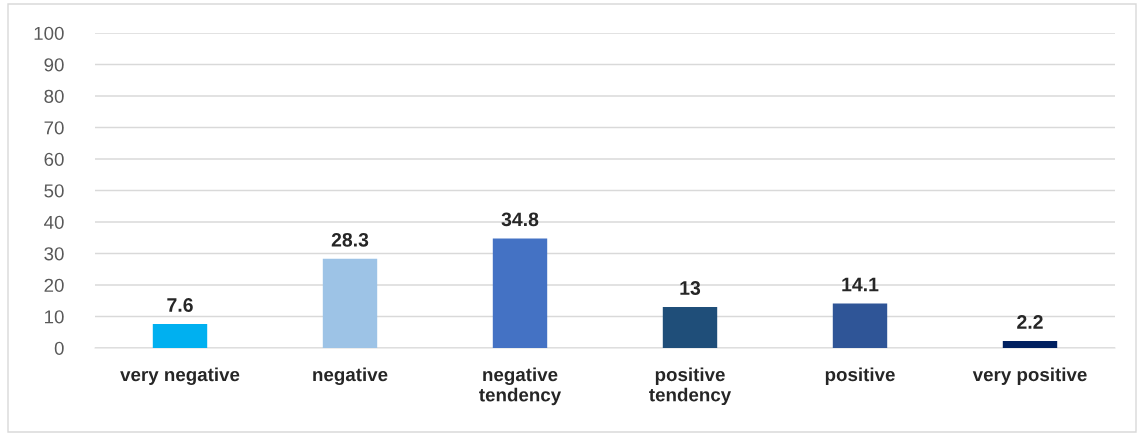 The image size is (1144, 436). What do you see at coordinates (350, 239) in the screenshot?
I see `data-label: 28.3` at bounding box center [350, 239].